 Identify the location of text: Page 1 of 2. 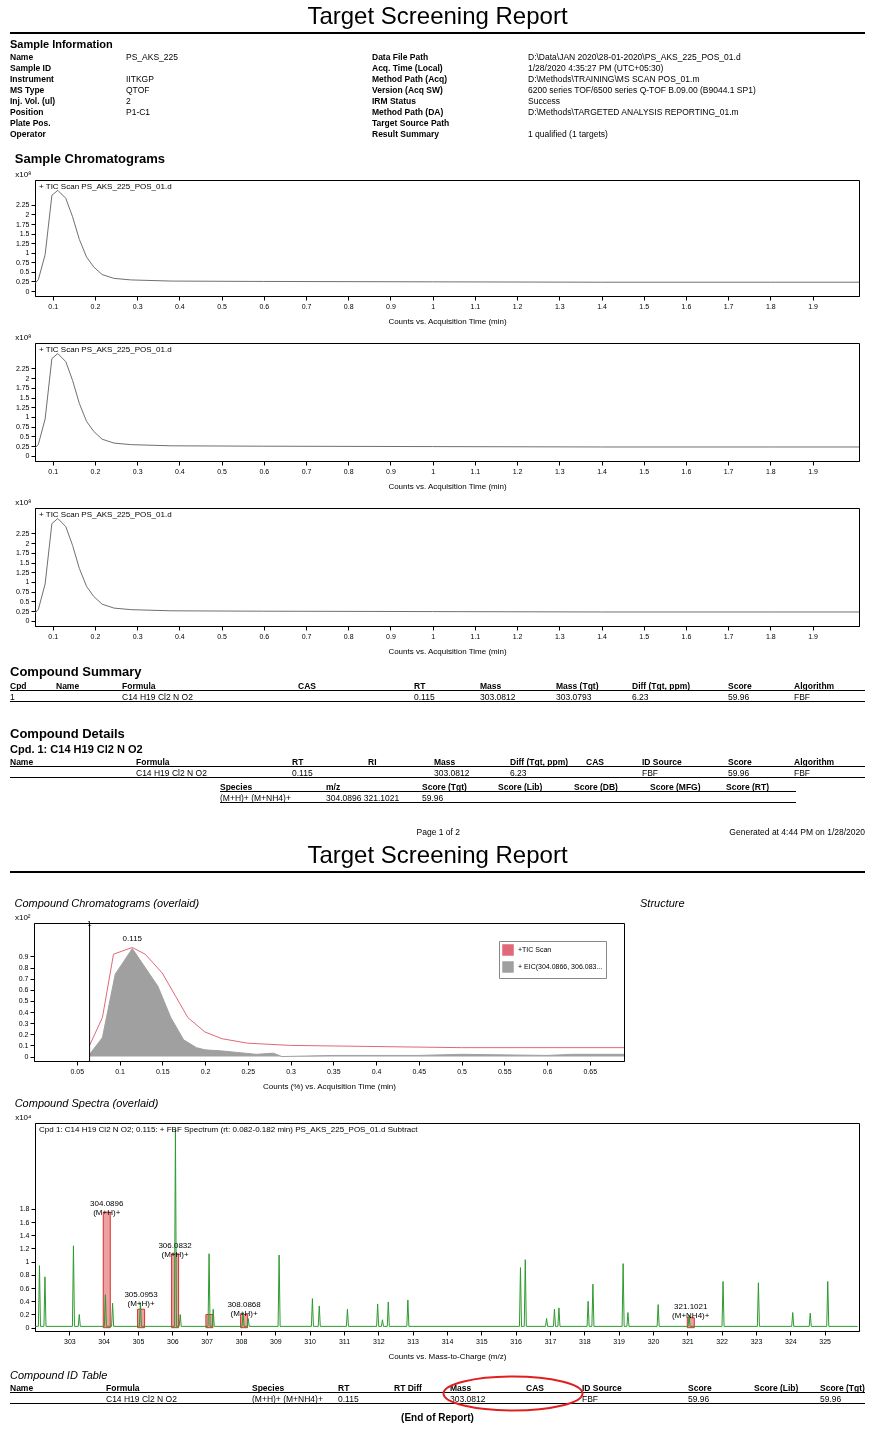
(437, 832).